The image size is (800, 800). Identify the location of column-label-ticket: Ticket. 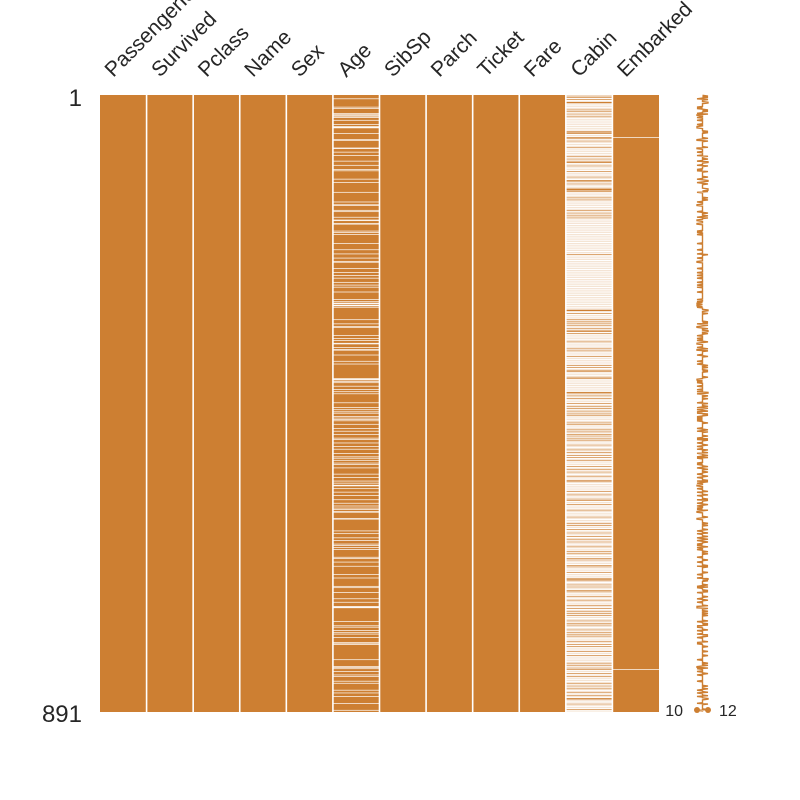
(500, 53).